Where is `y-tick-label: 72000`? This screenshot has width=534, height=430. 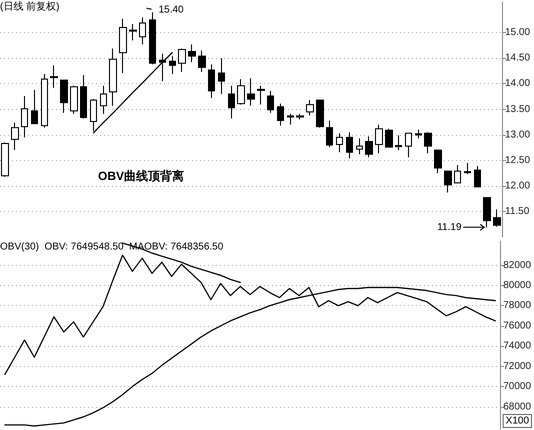 y-tick-label: 72000 is located at coordinates (517, 366).